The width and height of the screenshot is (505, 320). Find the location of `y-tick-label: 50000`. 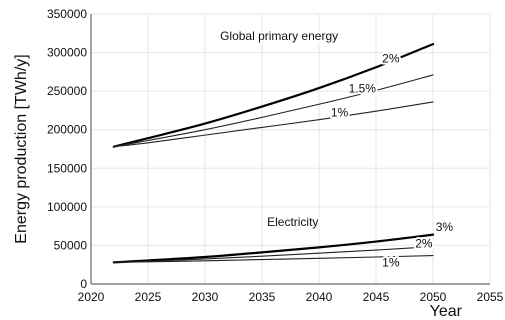

y-tick-label: 50000 is located at coordinates (71, 245).